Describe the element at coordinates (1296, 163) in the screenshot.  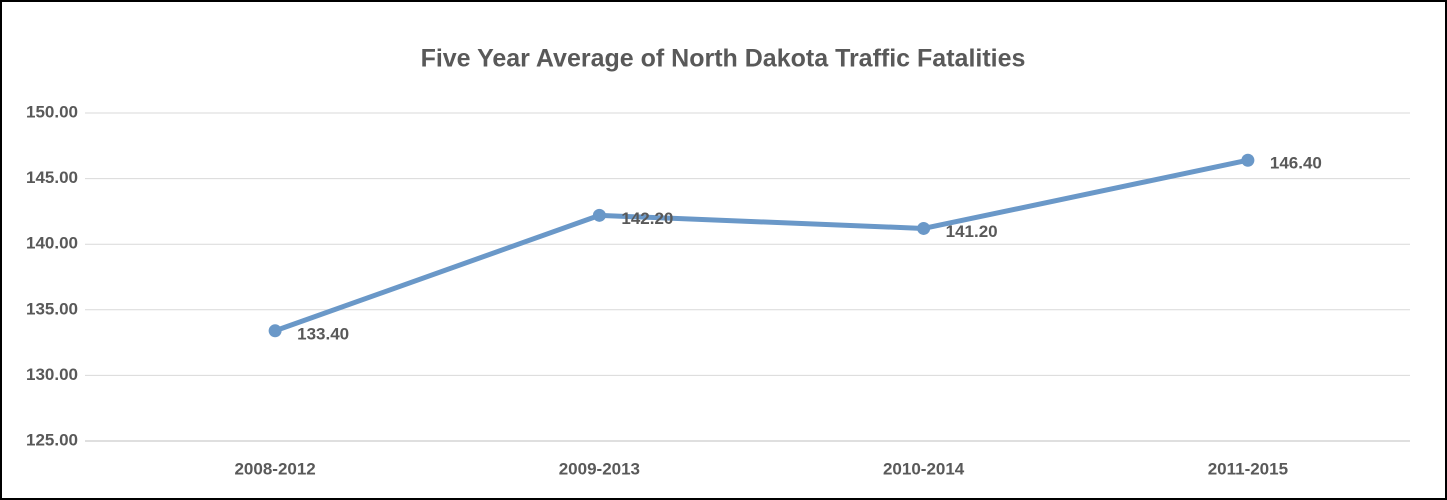
I see `data-label: 146.40` at that location.